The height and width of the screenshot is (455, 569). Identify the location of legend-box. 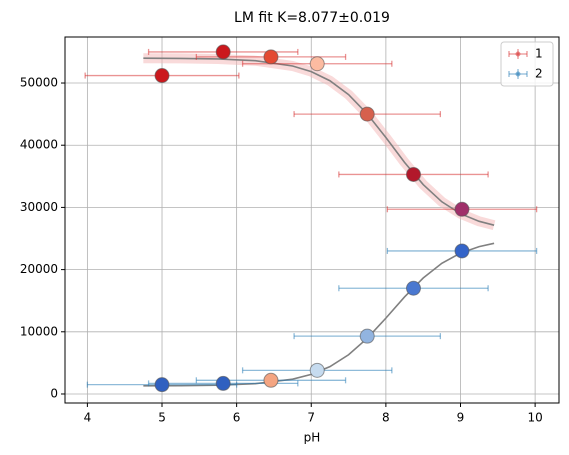
(527, 64).